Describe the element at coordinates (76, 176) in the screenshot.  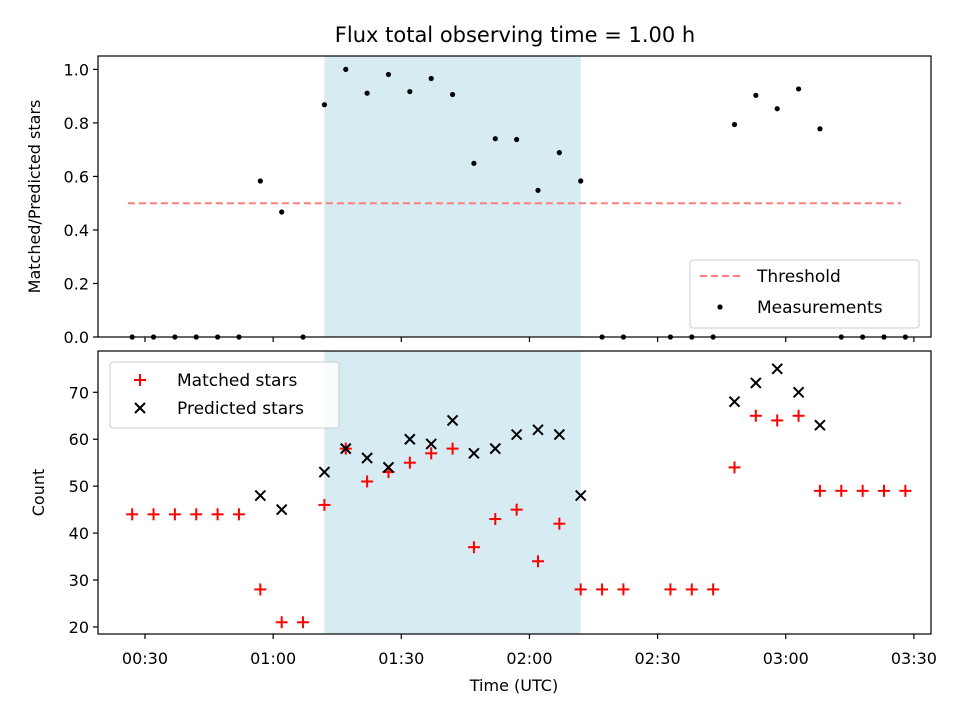
I see `y-tick-label: 0.6` at that location.